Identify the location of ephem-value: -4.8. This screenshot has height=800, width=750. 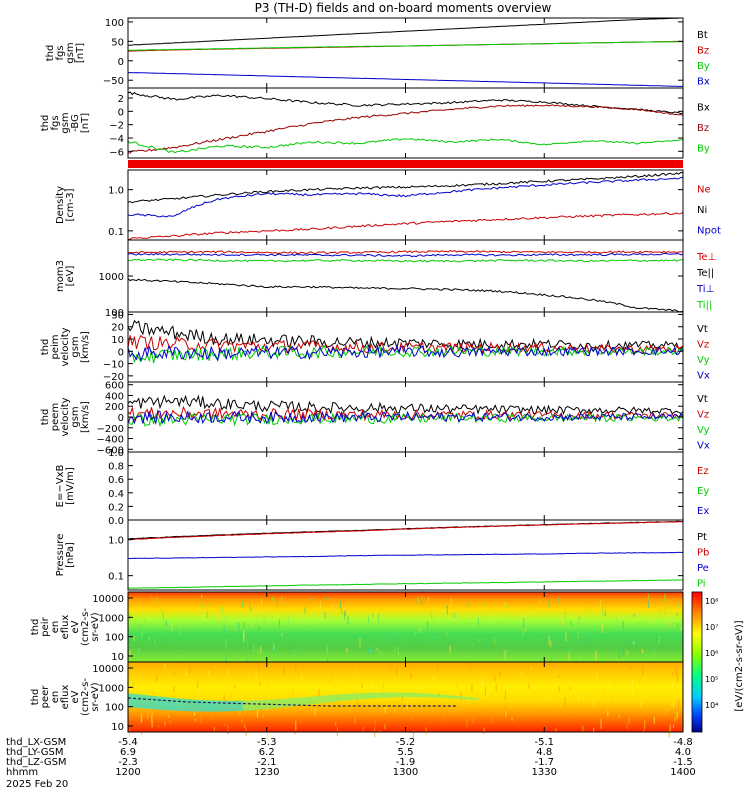
(683, 742).